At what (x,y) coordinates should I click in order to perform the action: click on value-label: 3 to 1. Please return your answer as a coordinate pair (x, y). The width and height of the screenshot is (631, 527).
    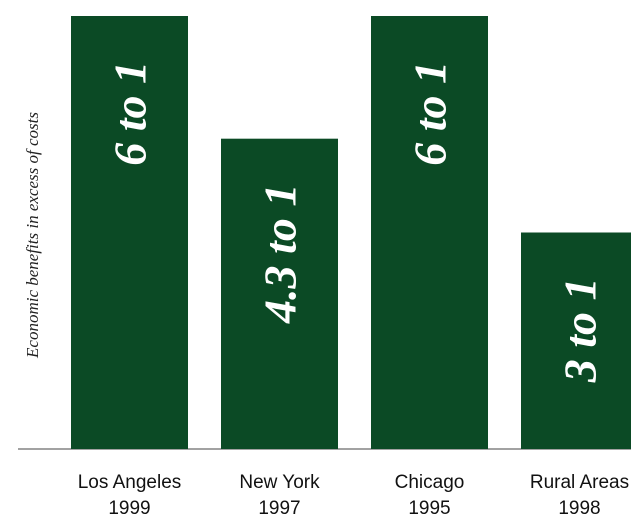
    Looking at the image, I should click on (580, 331).